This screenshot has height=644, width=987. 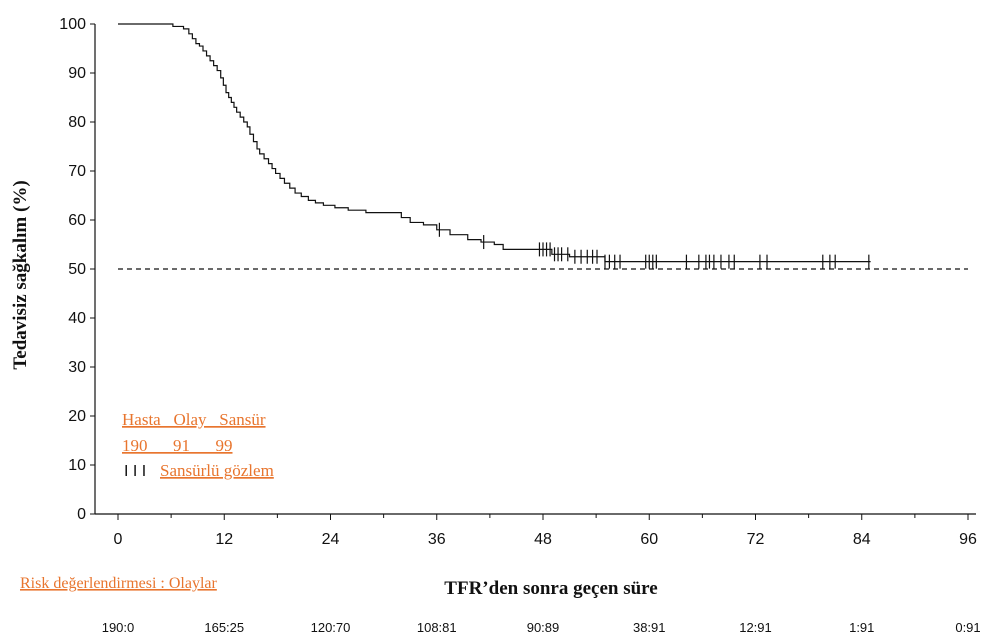 I want to click on x-tick-label: 12, so click(x=224, y=539).